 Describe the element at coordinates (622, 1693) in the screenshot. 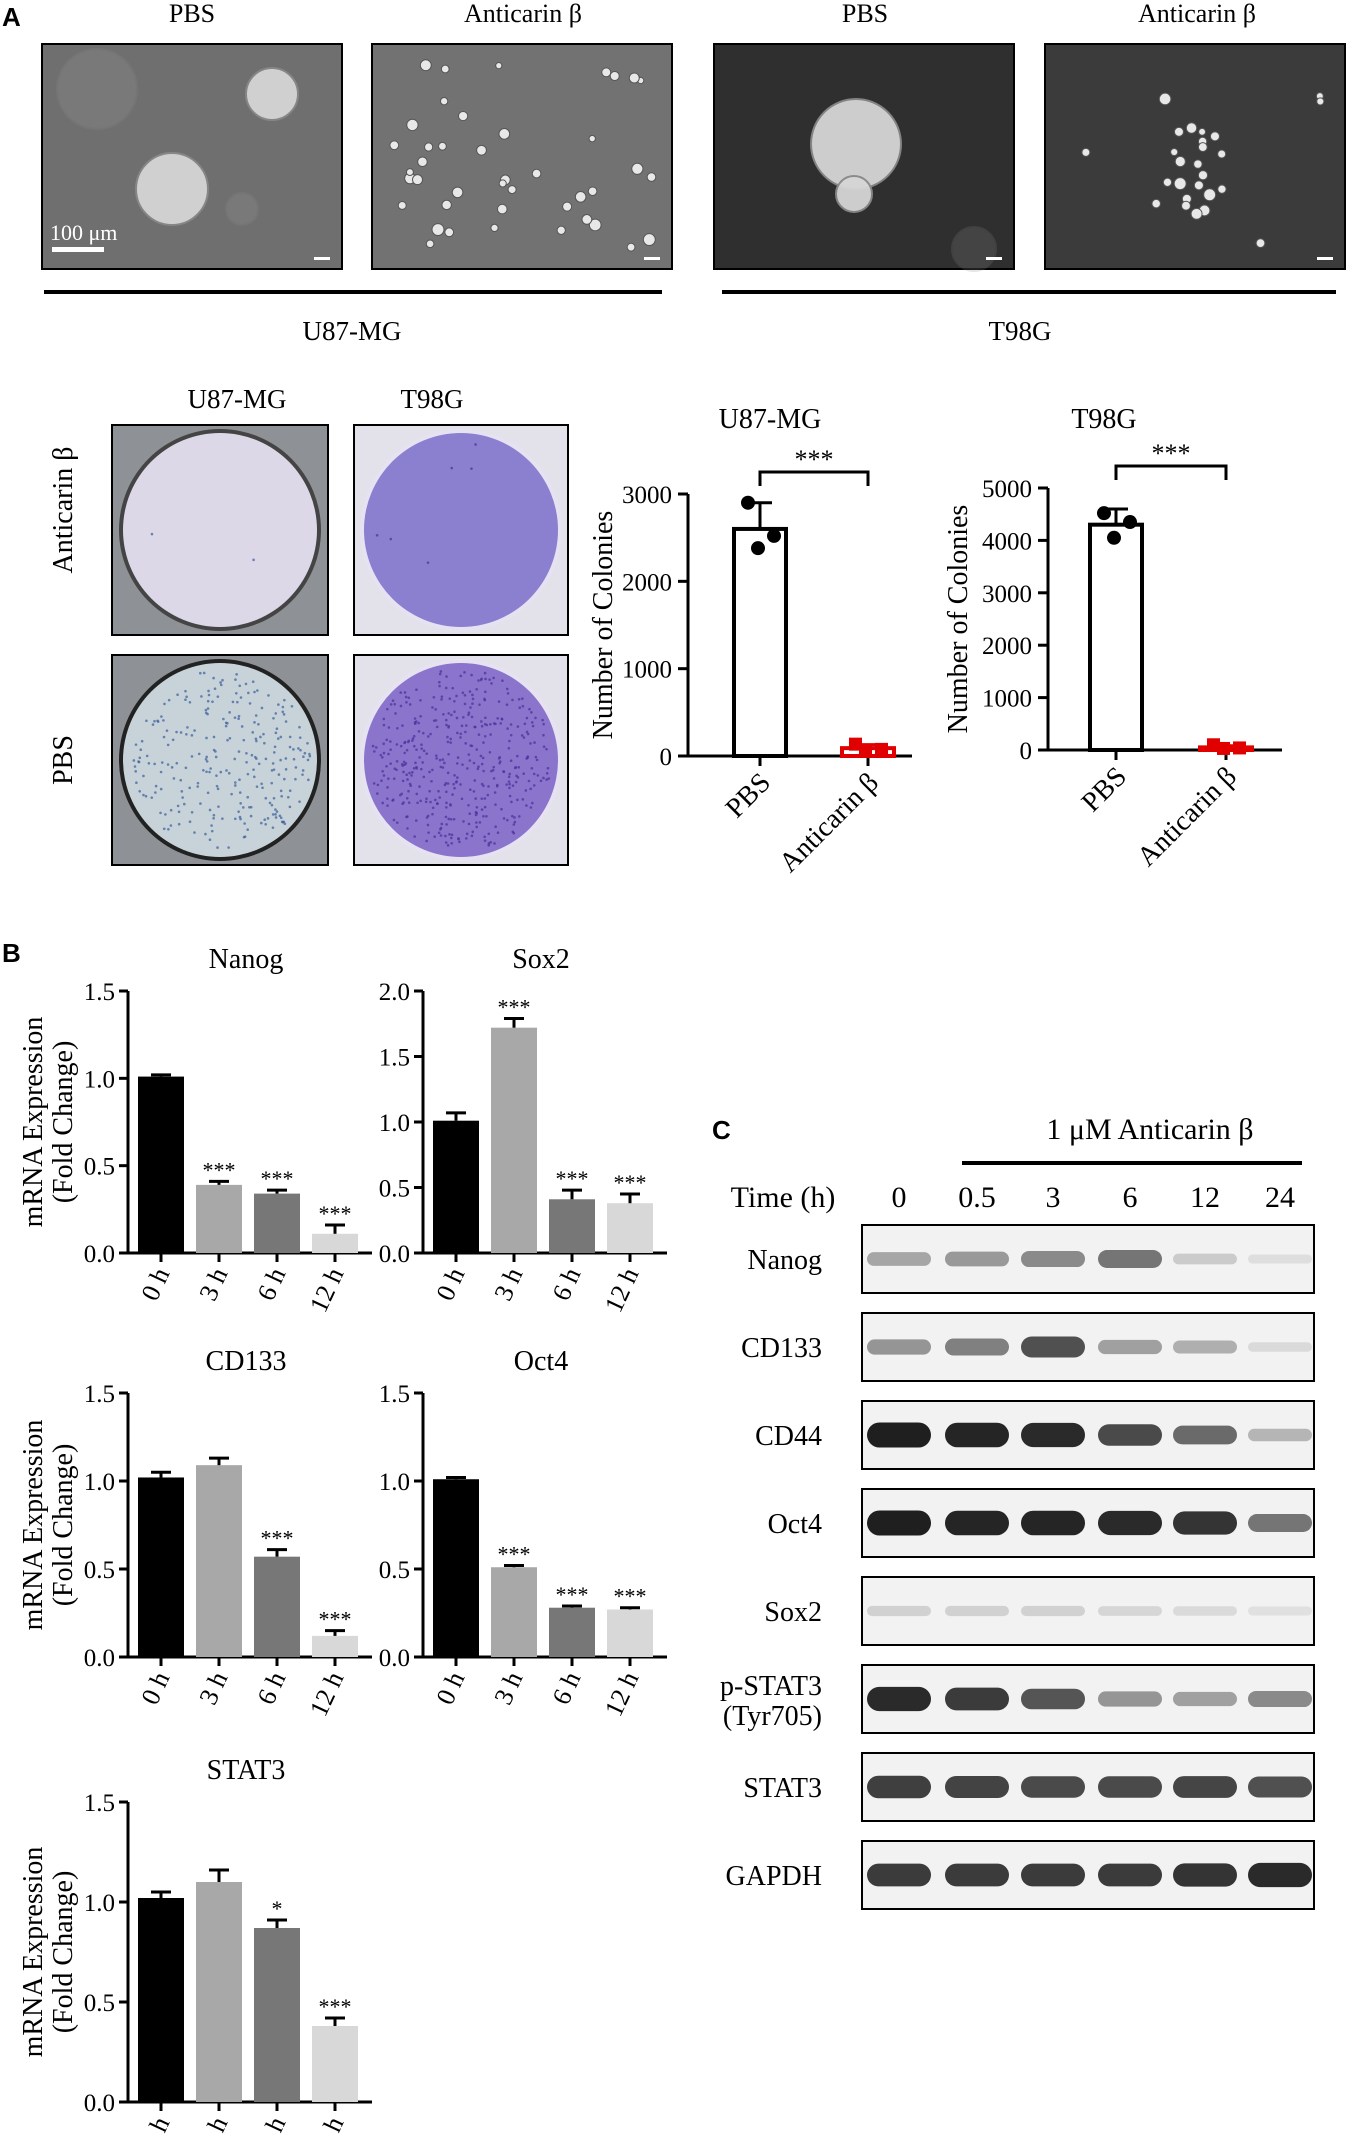

I see `x-tick-label: 12 h` at that location.